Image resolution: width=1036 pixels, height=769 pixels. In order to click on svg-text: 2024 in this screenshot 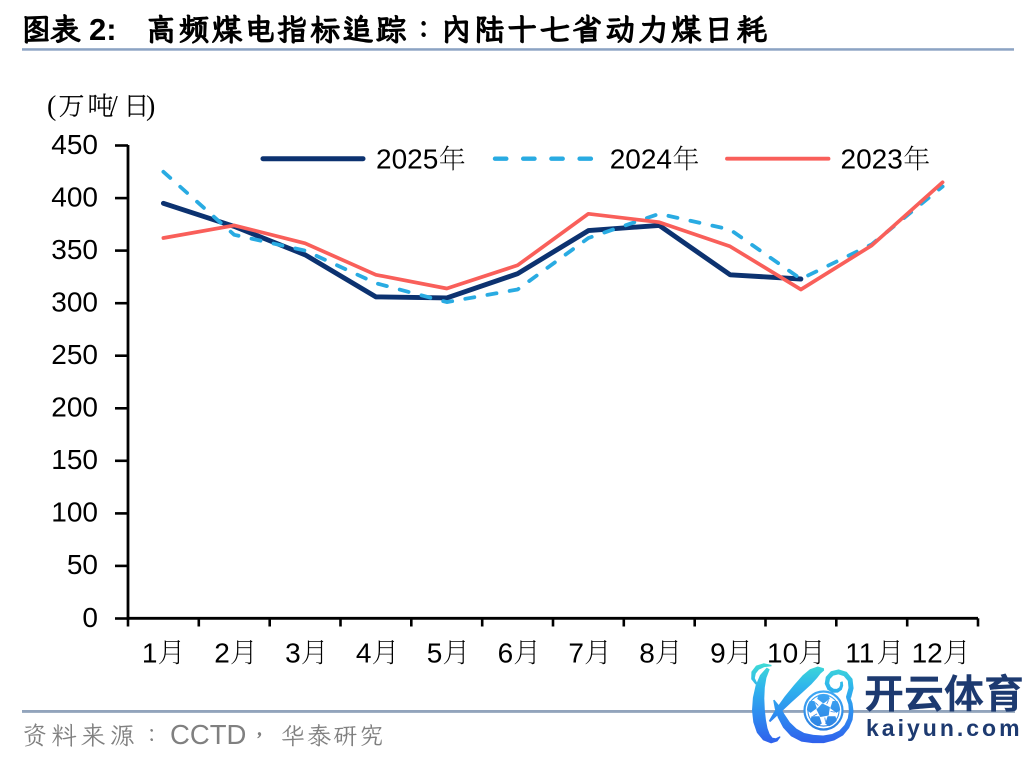, I will do `click(641, 159)`.